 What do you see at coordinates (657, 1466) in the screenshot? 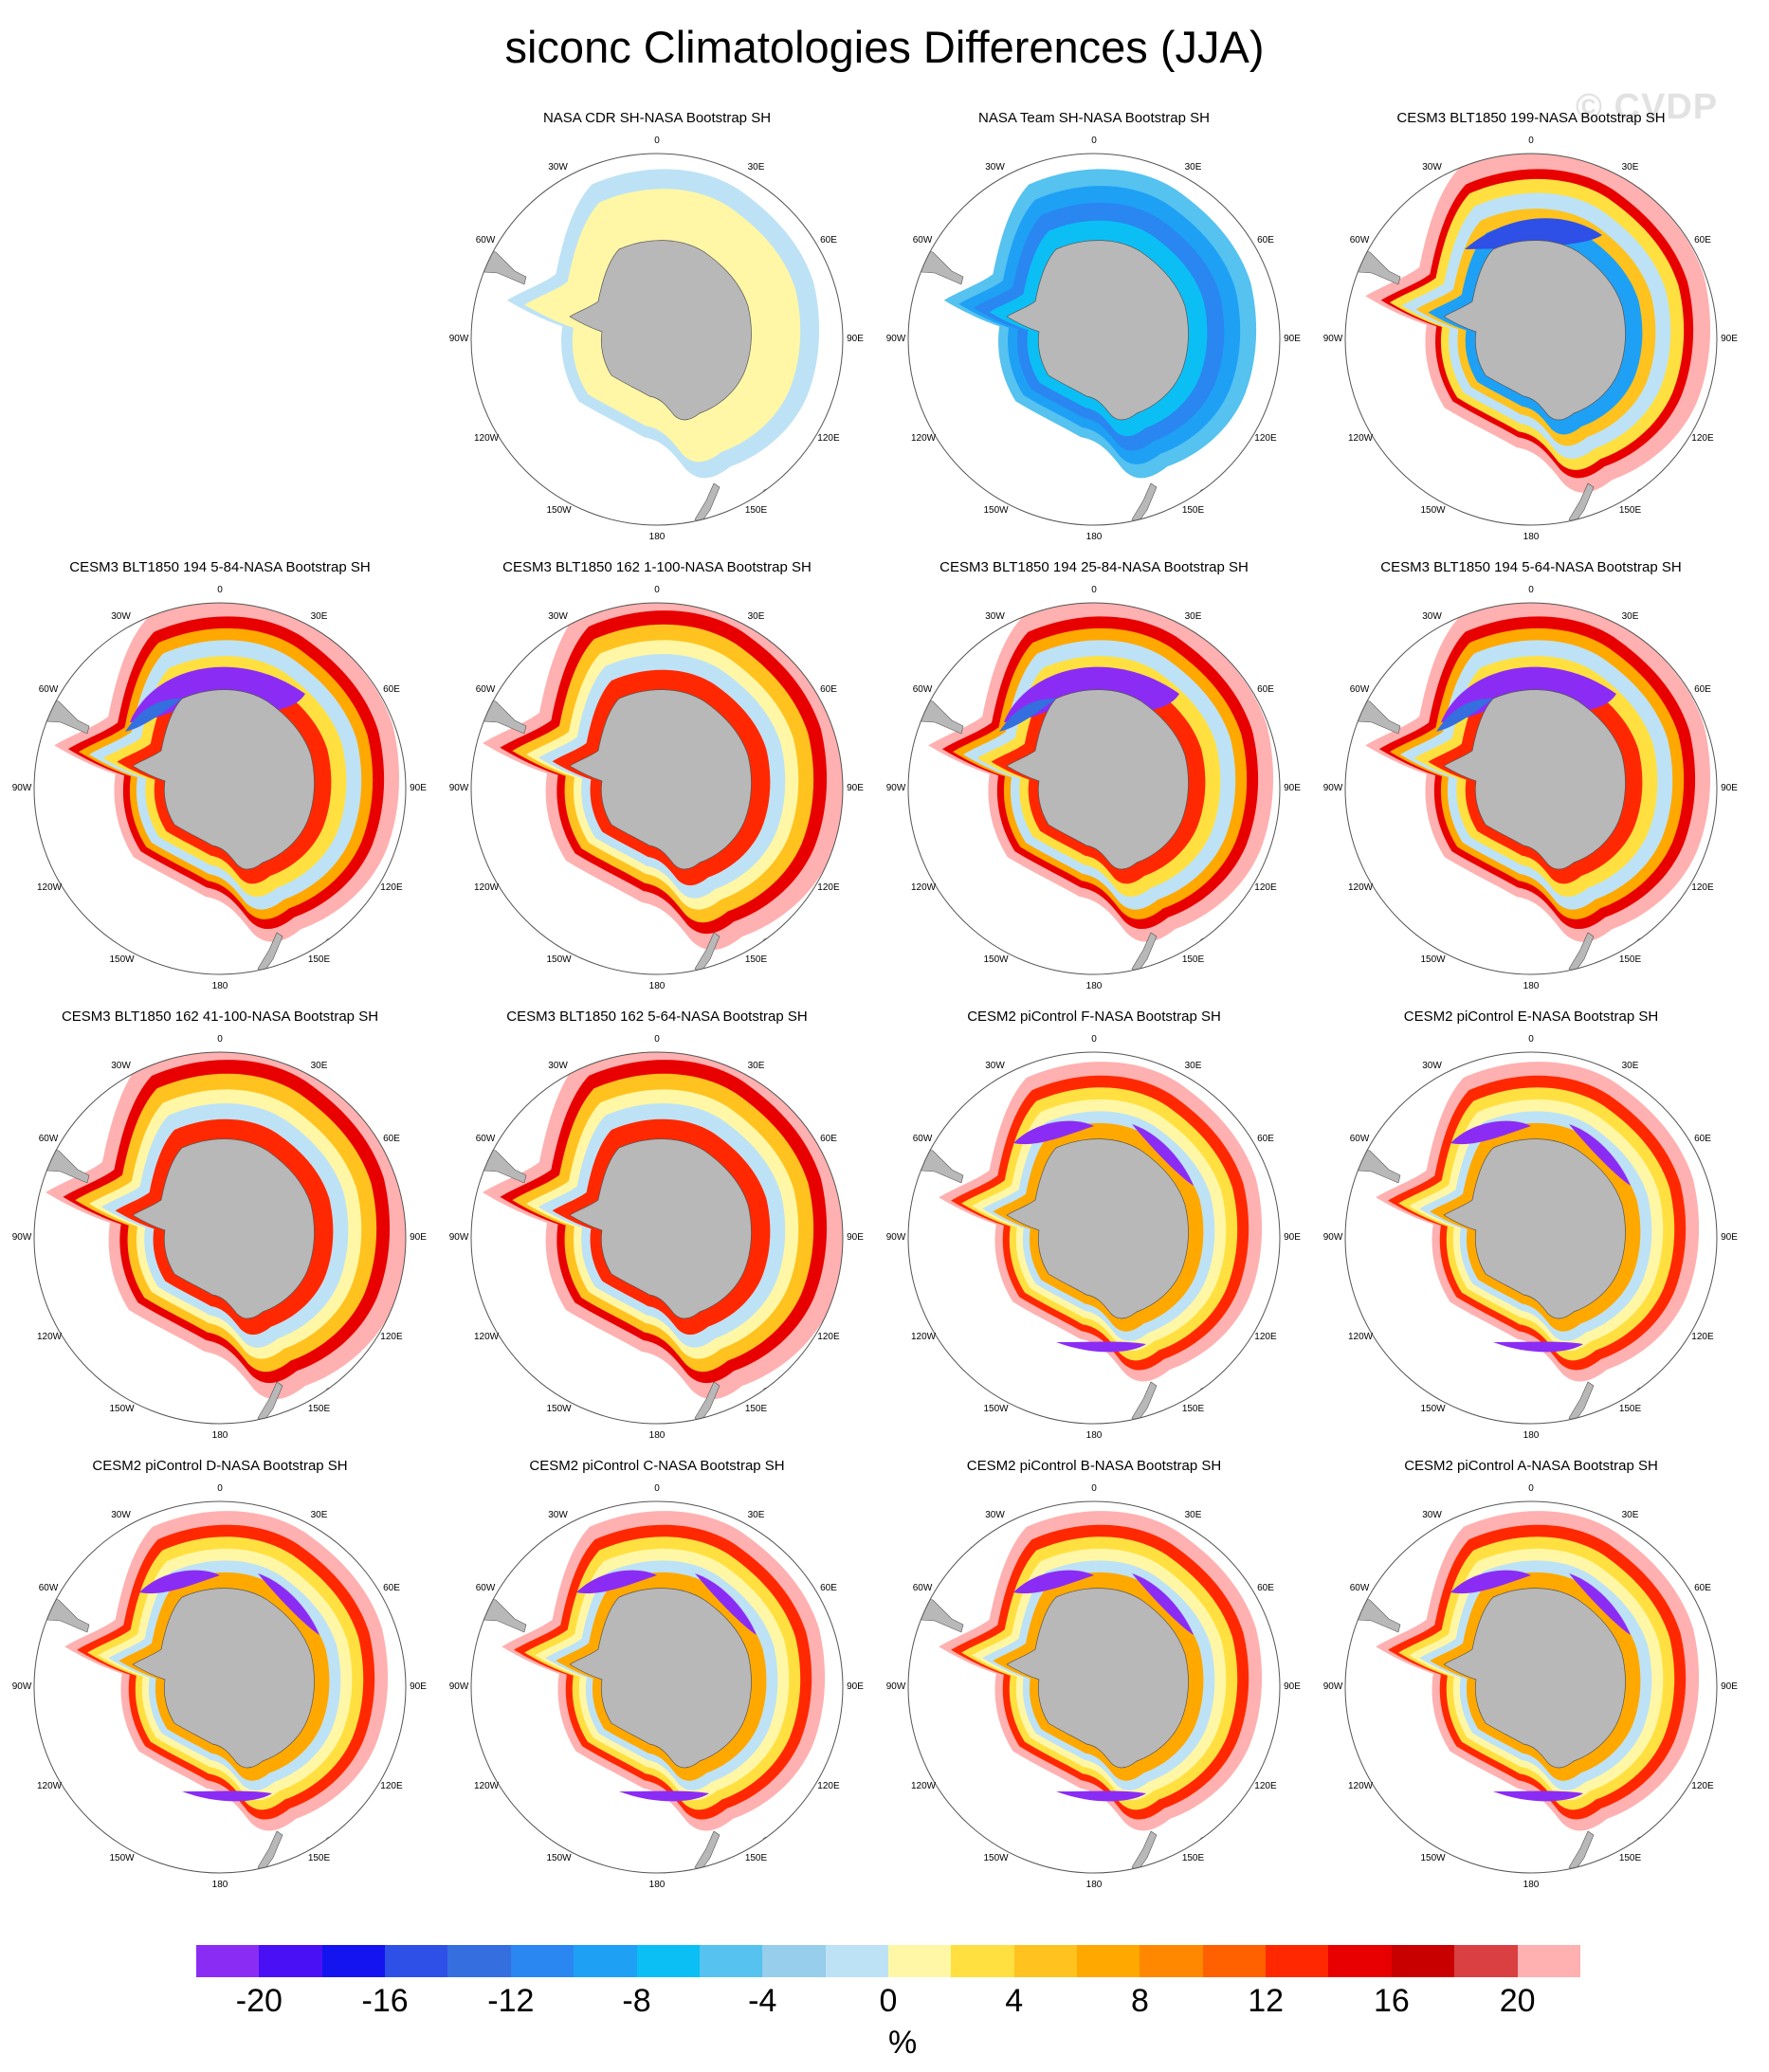
I see `panel-title: CESM2 piControl C-NASA Bootstrap SH` at bounding box center [657, 1466].